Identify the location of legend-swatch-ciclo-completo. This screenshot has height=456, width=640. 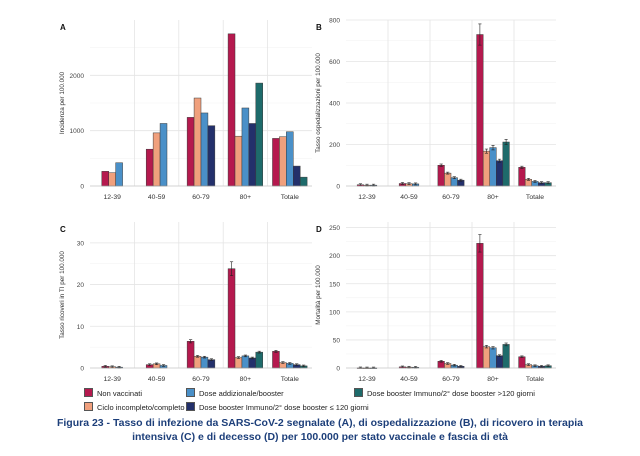
(88, 406).